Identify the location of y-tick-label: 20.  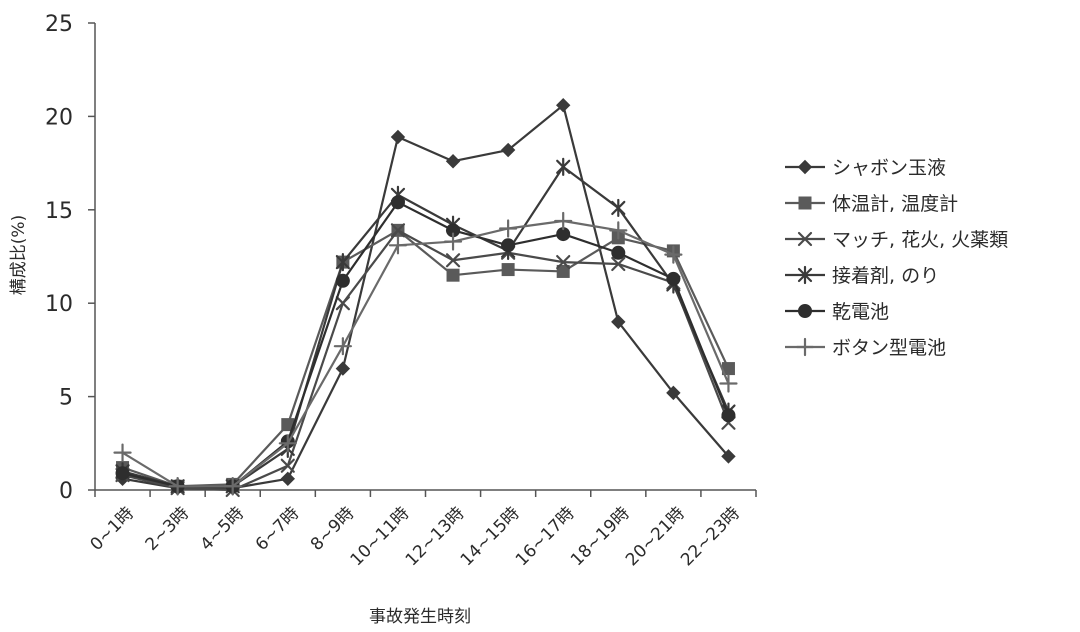
(59, 117).